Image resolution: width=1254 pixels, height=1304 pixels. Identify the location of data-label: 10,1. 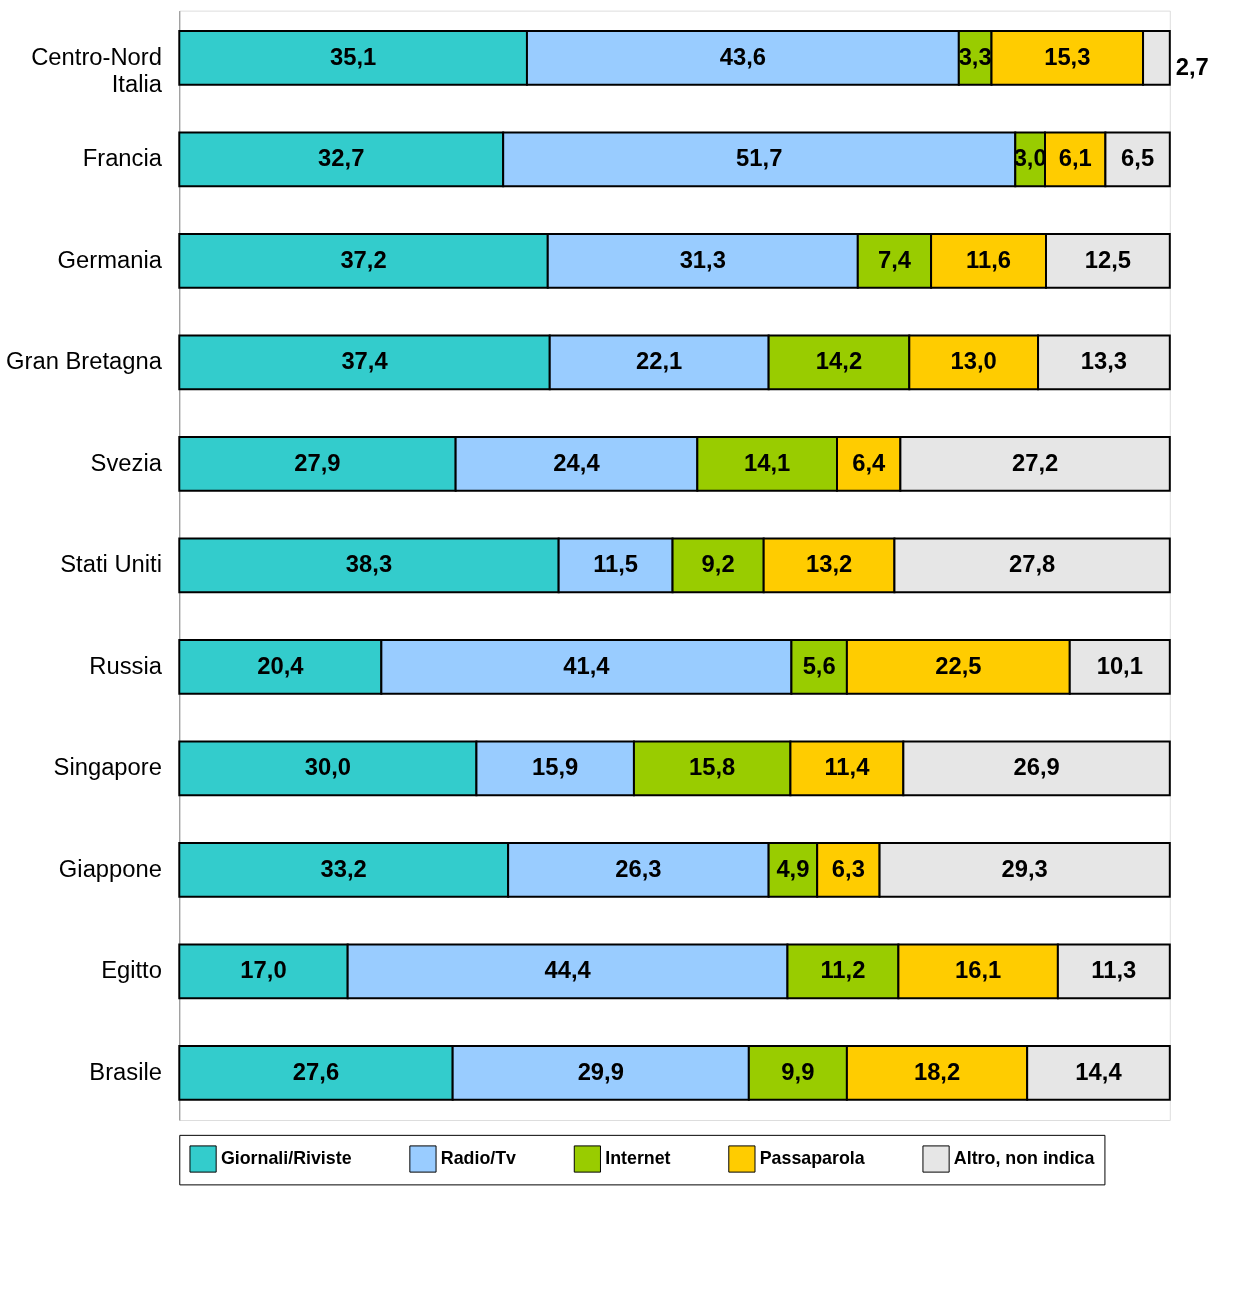
(1119, 665).